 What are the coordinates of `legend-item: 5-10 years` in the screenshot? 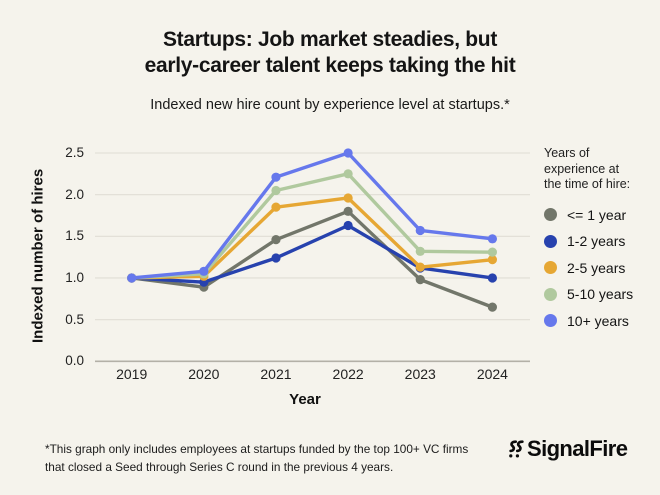 It's located at (601, 294).